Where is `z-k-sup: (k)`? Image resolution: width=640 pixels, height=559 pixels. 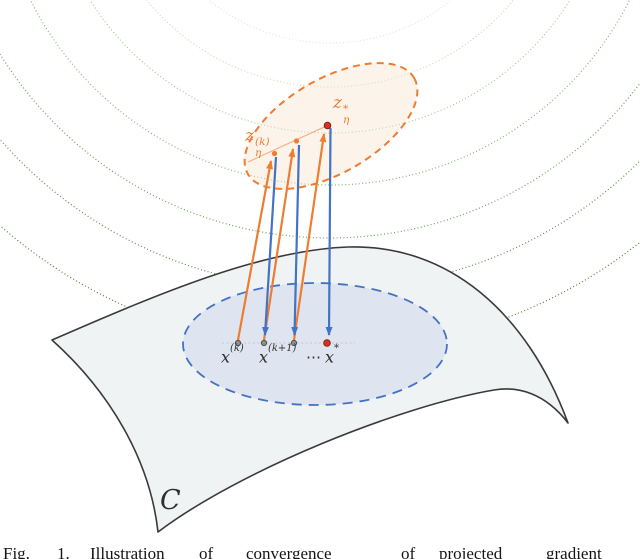
z-k-sup: (k) is located at coordinates (262, 141).